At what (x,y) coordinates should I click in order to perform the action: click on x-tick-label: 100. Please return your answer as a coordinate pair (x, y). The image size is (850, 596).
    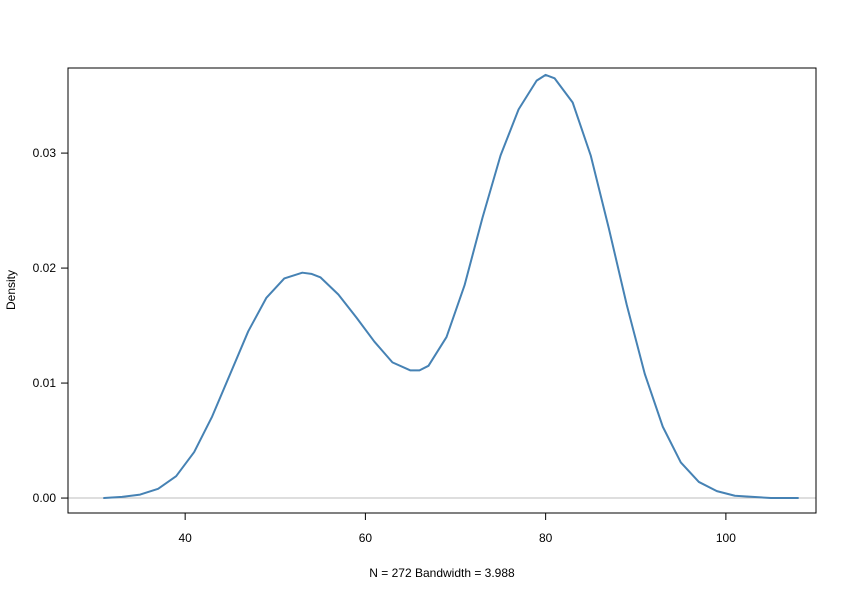
    Looking at the image, I should click on (726, 538).